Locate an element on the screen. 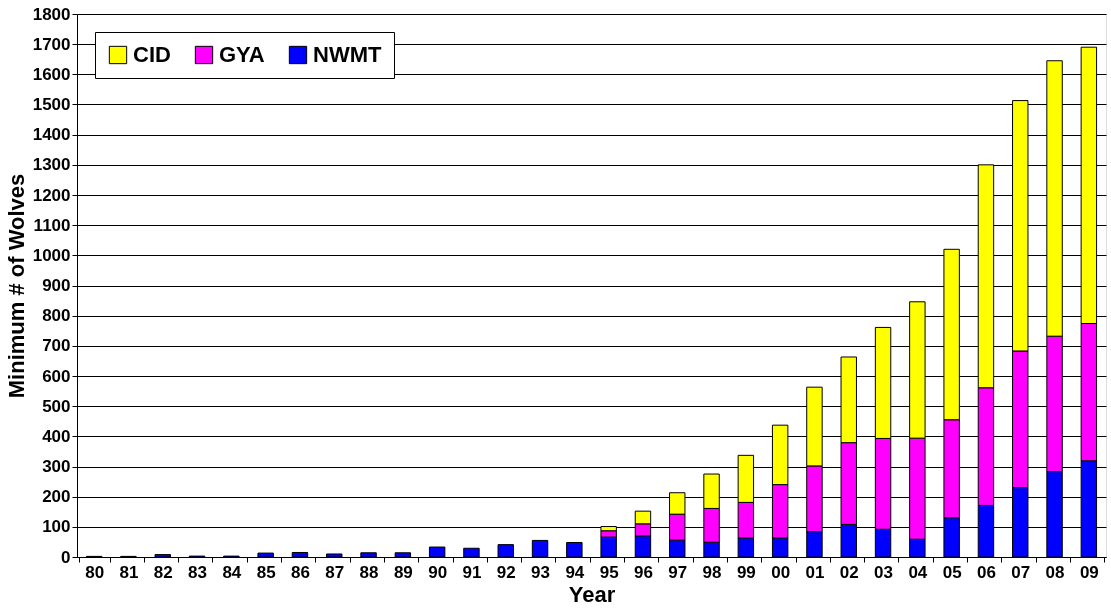  y-tick-label: 1500 is located at coordinates (51, 104).